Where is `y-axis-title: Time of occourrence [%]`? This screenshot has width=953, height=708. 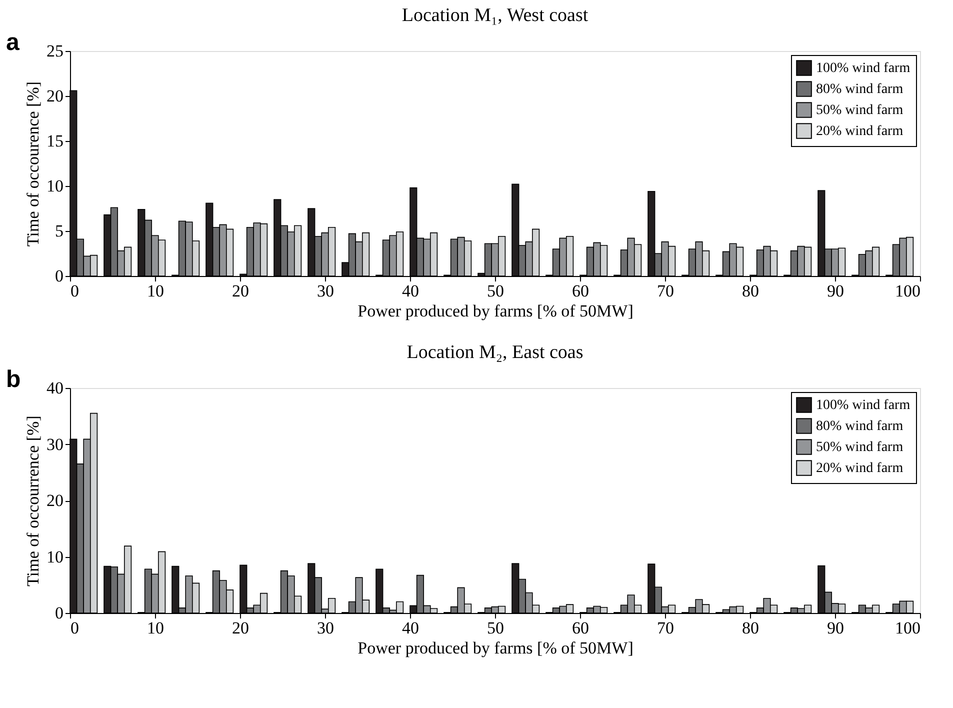 y-axis-title: Time of occourrence [%] is located at coordinates (33, 501).